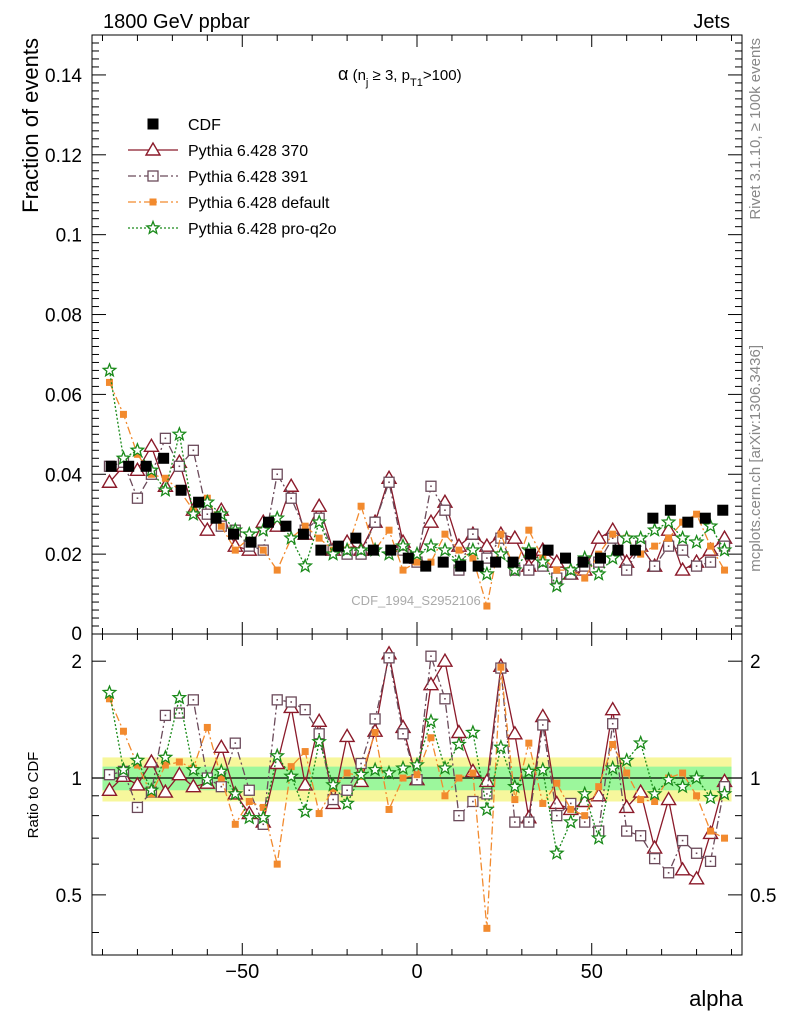  What do you see at coordinates (63, 475) in the screenshot?
I see `y-tick-label: 0.04` at bounding box center [63, 475].